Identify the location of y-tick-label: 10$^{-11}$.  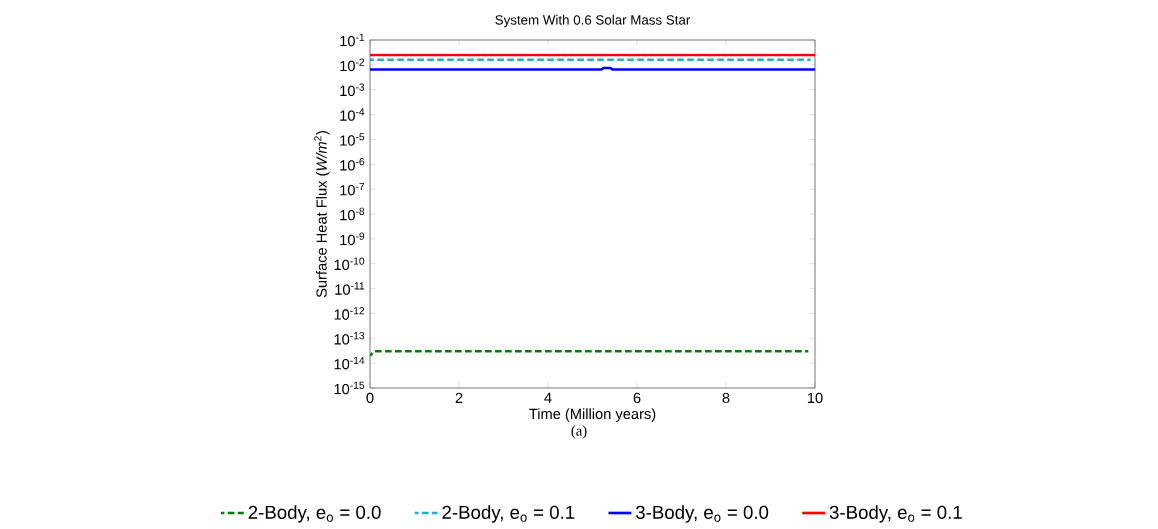
(350, 288).